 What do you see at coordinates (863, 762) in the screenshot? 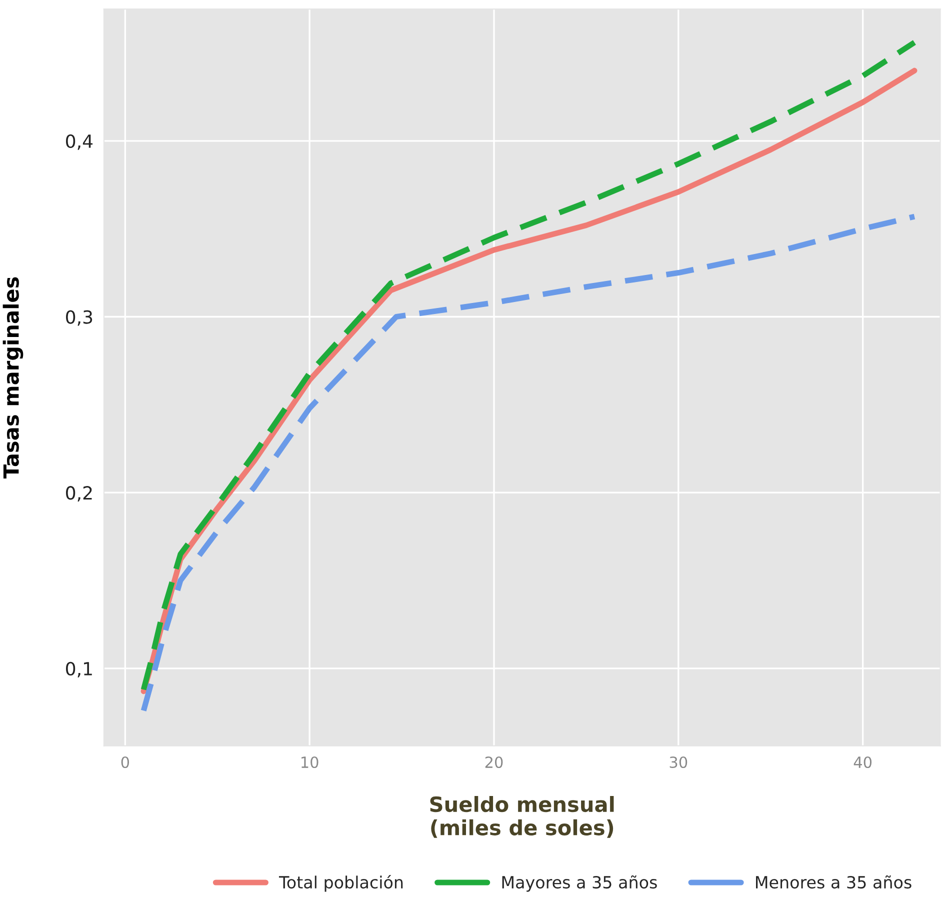
I see `x-tick-label: 40` at bounding box center [863, 762].